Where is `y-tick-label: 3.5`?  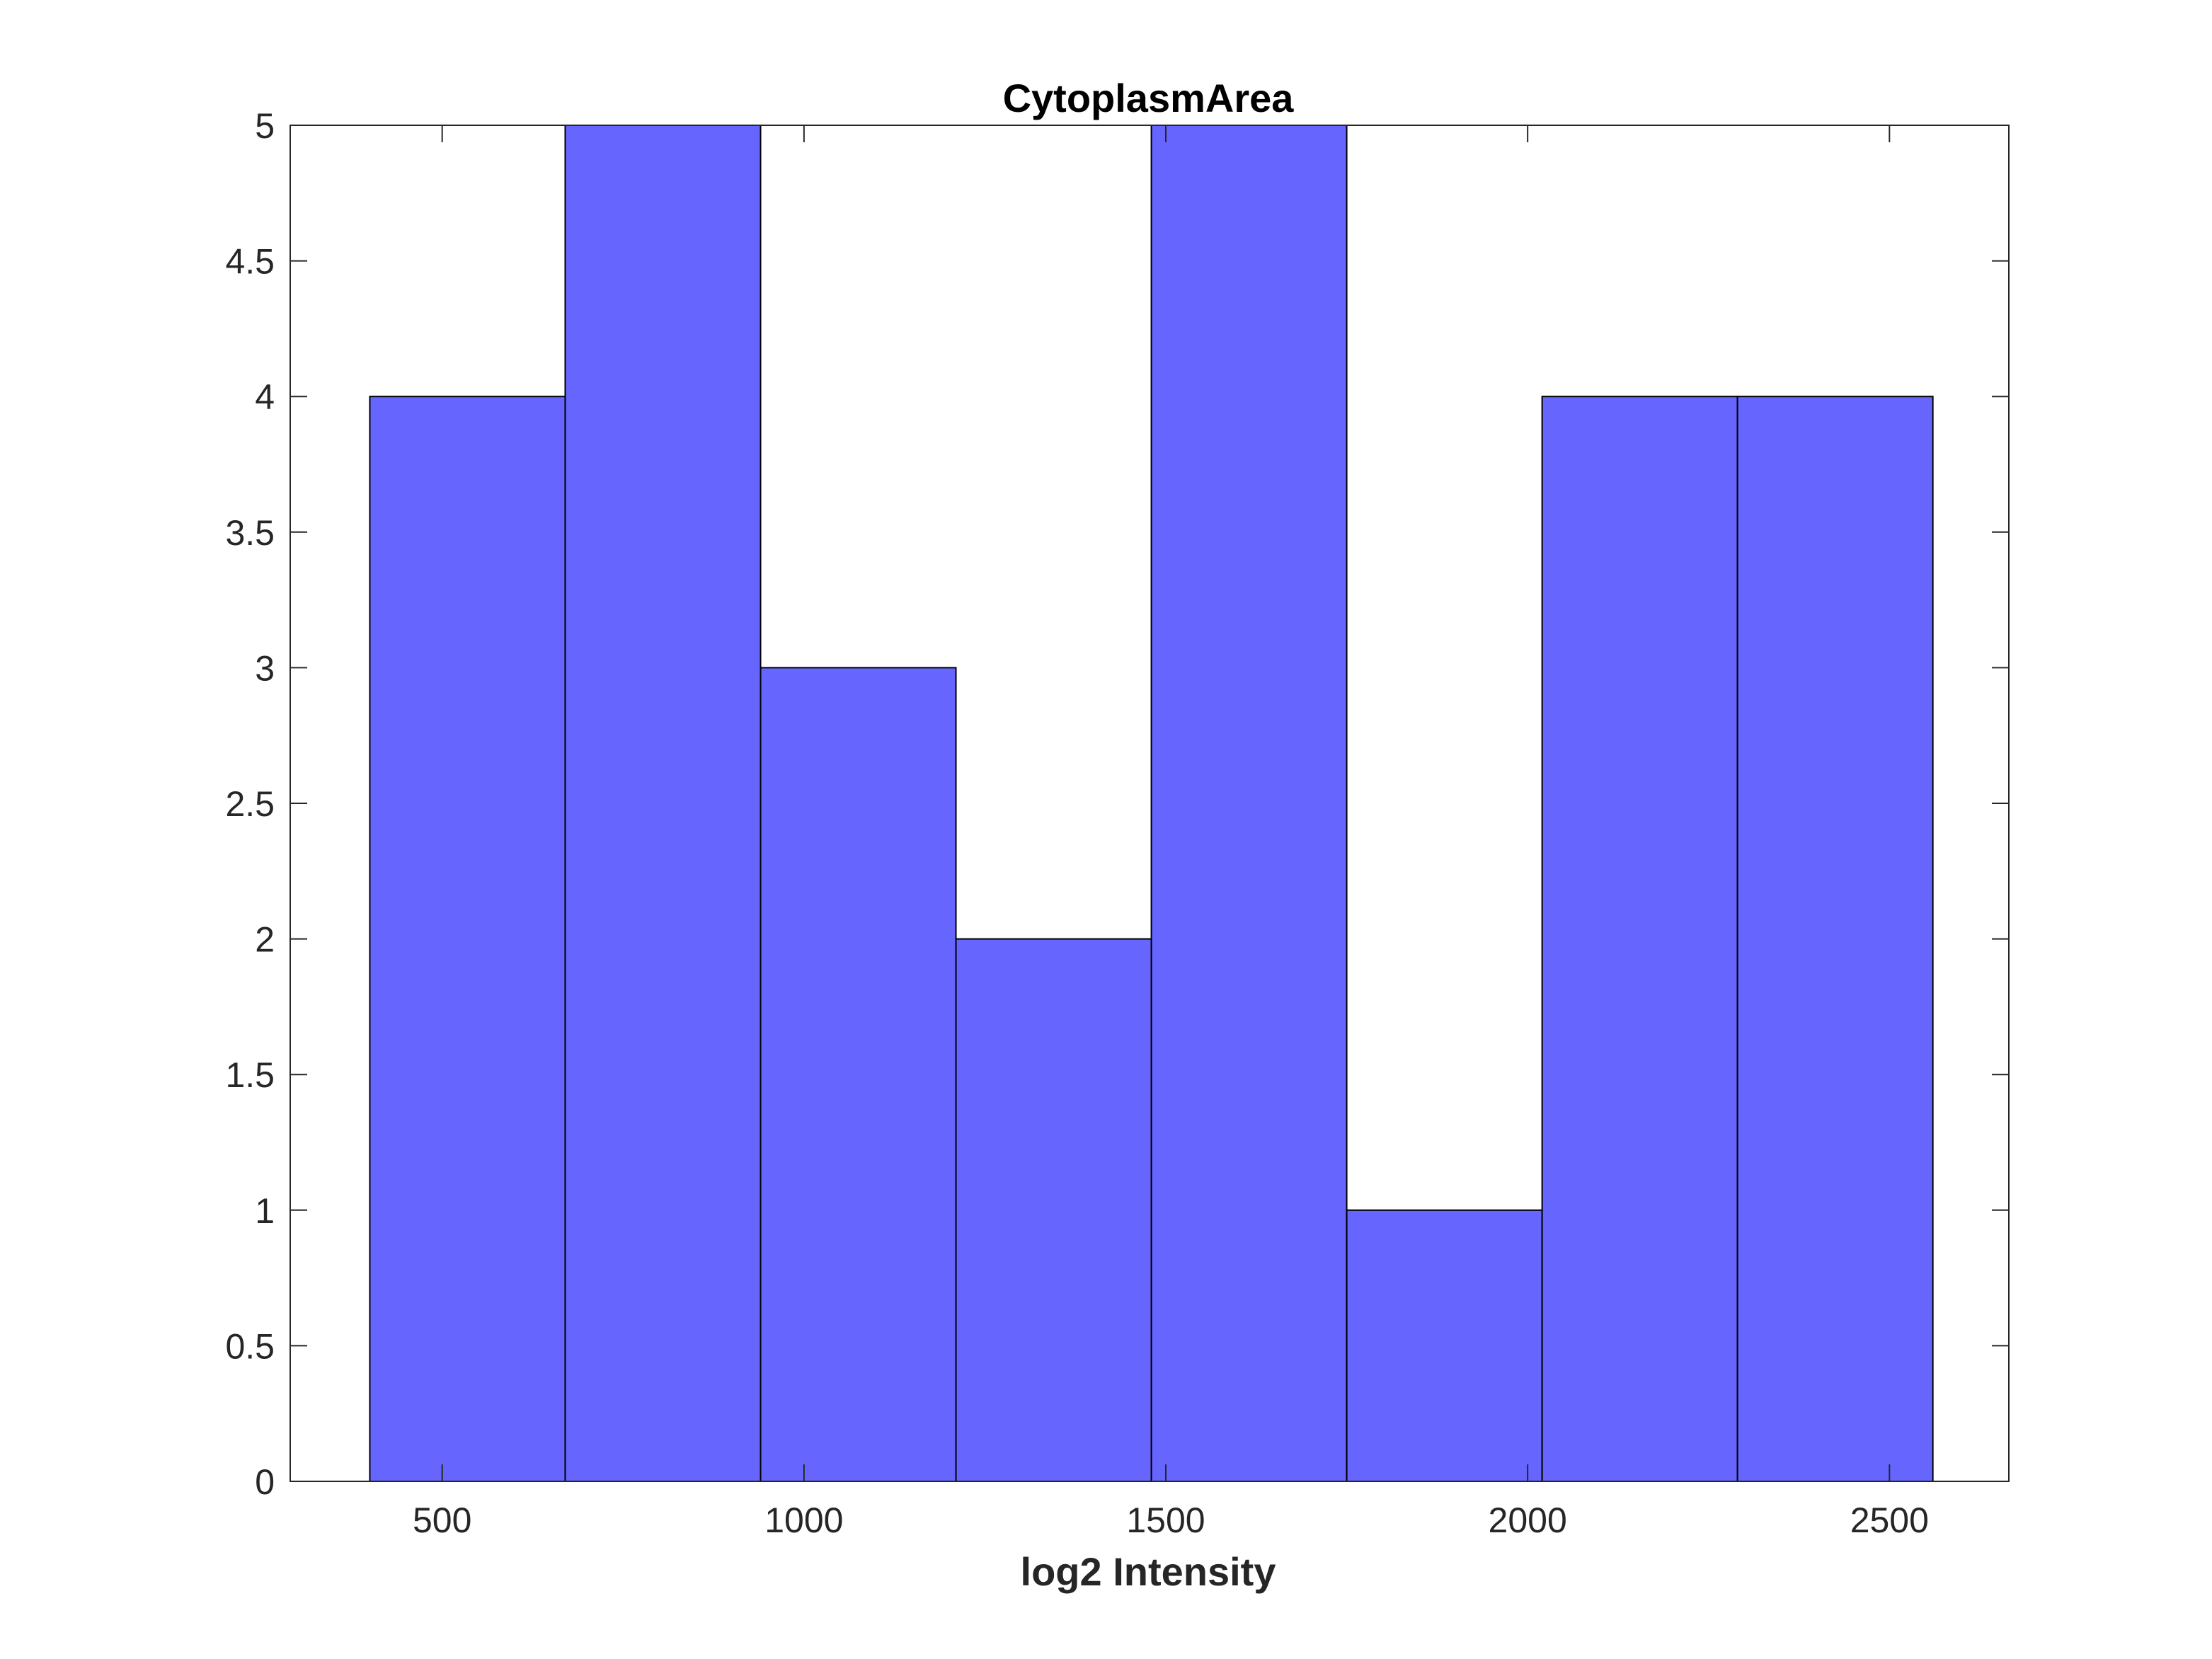
y-tick-label: 3.5 is located at coordinates (250, 533).